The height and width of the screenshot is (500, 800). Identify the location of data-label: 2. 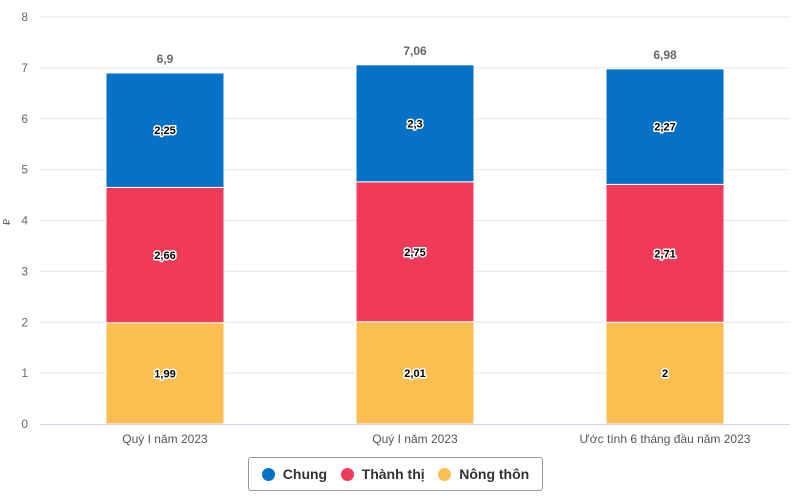
(665, 374).